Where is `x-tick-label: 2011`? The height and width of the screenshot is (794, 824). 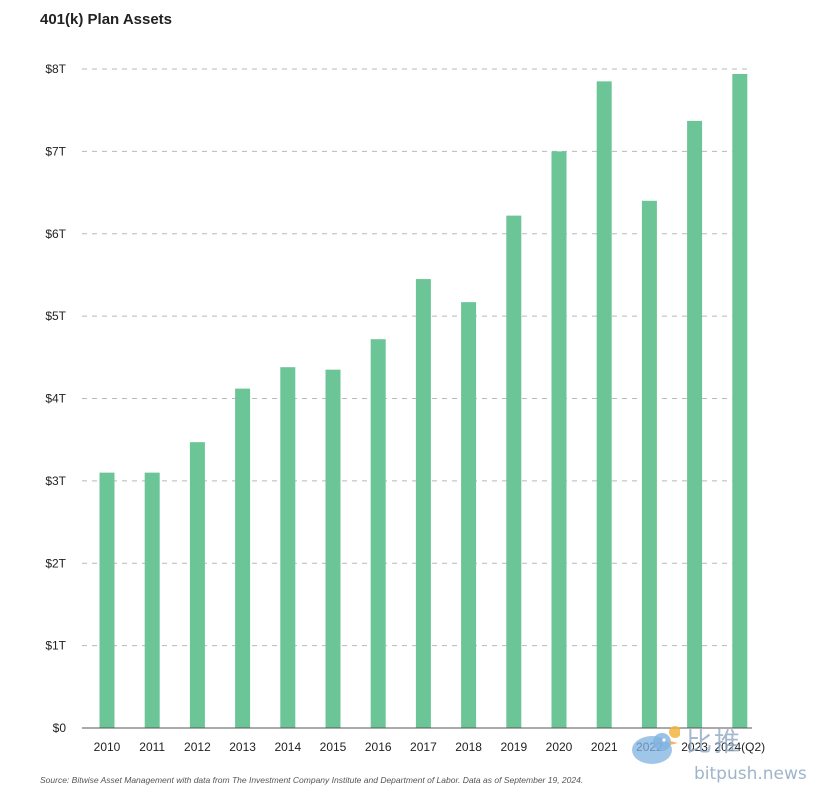 x-tick-label: 2011 is located at coordinates (152, 747).